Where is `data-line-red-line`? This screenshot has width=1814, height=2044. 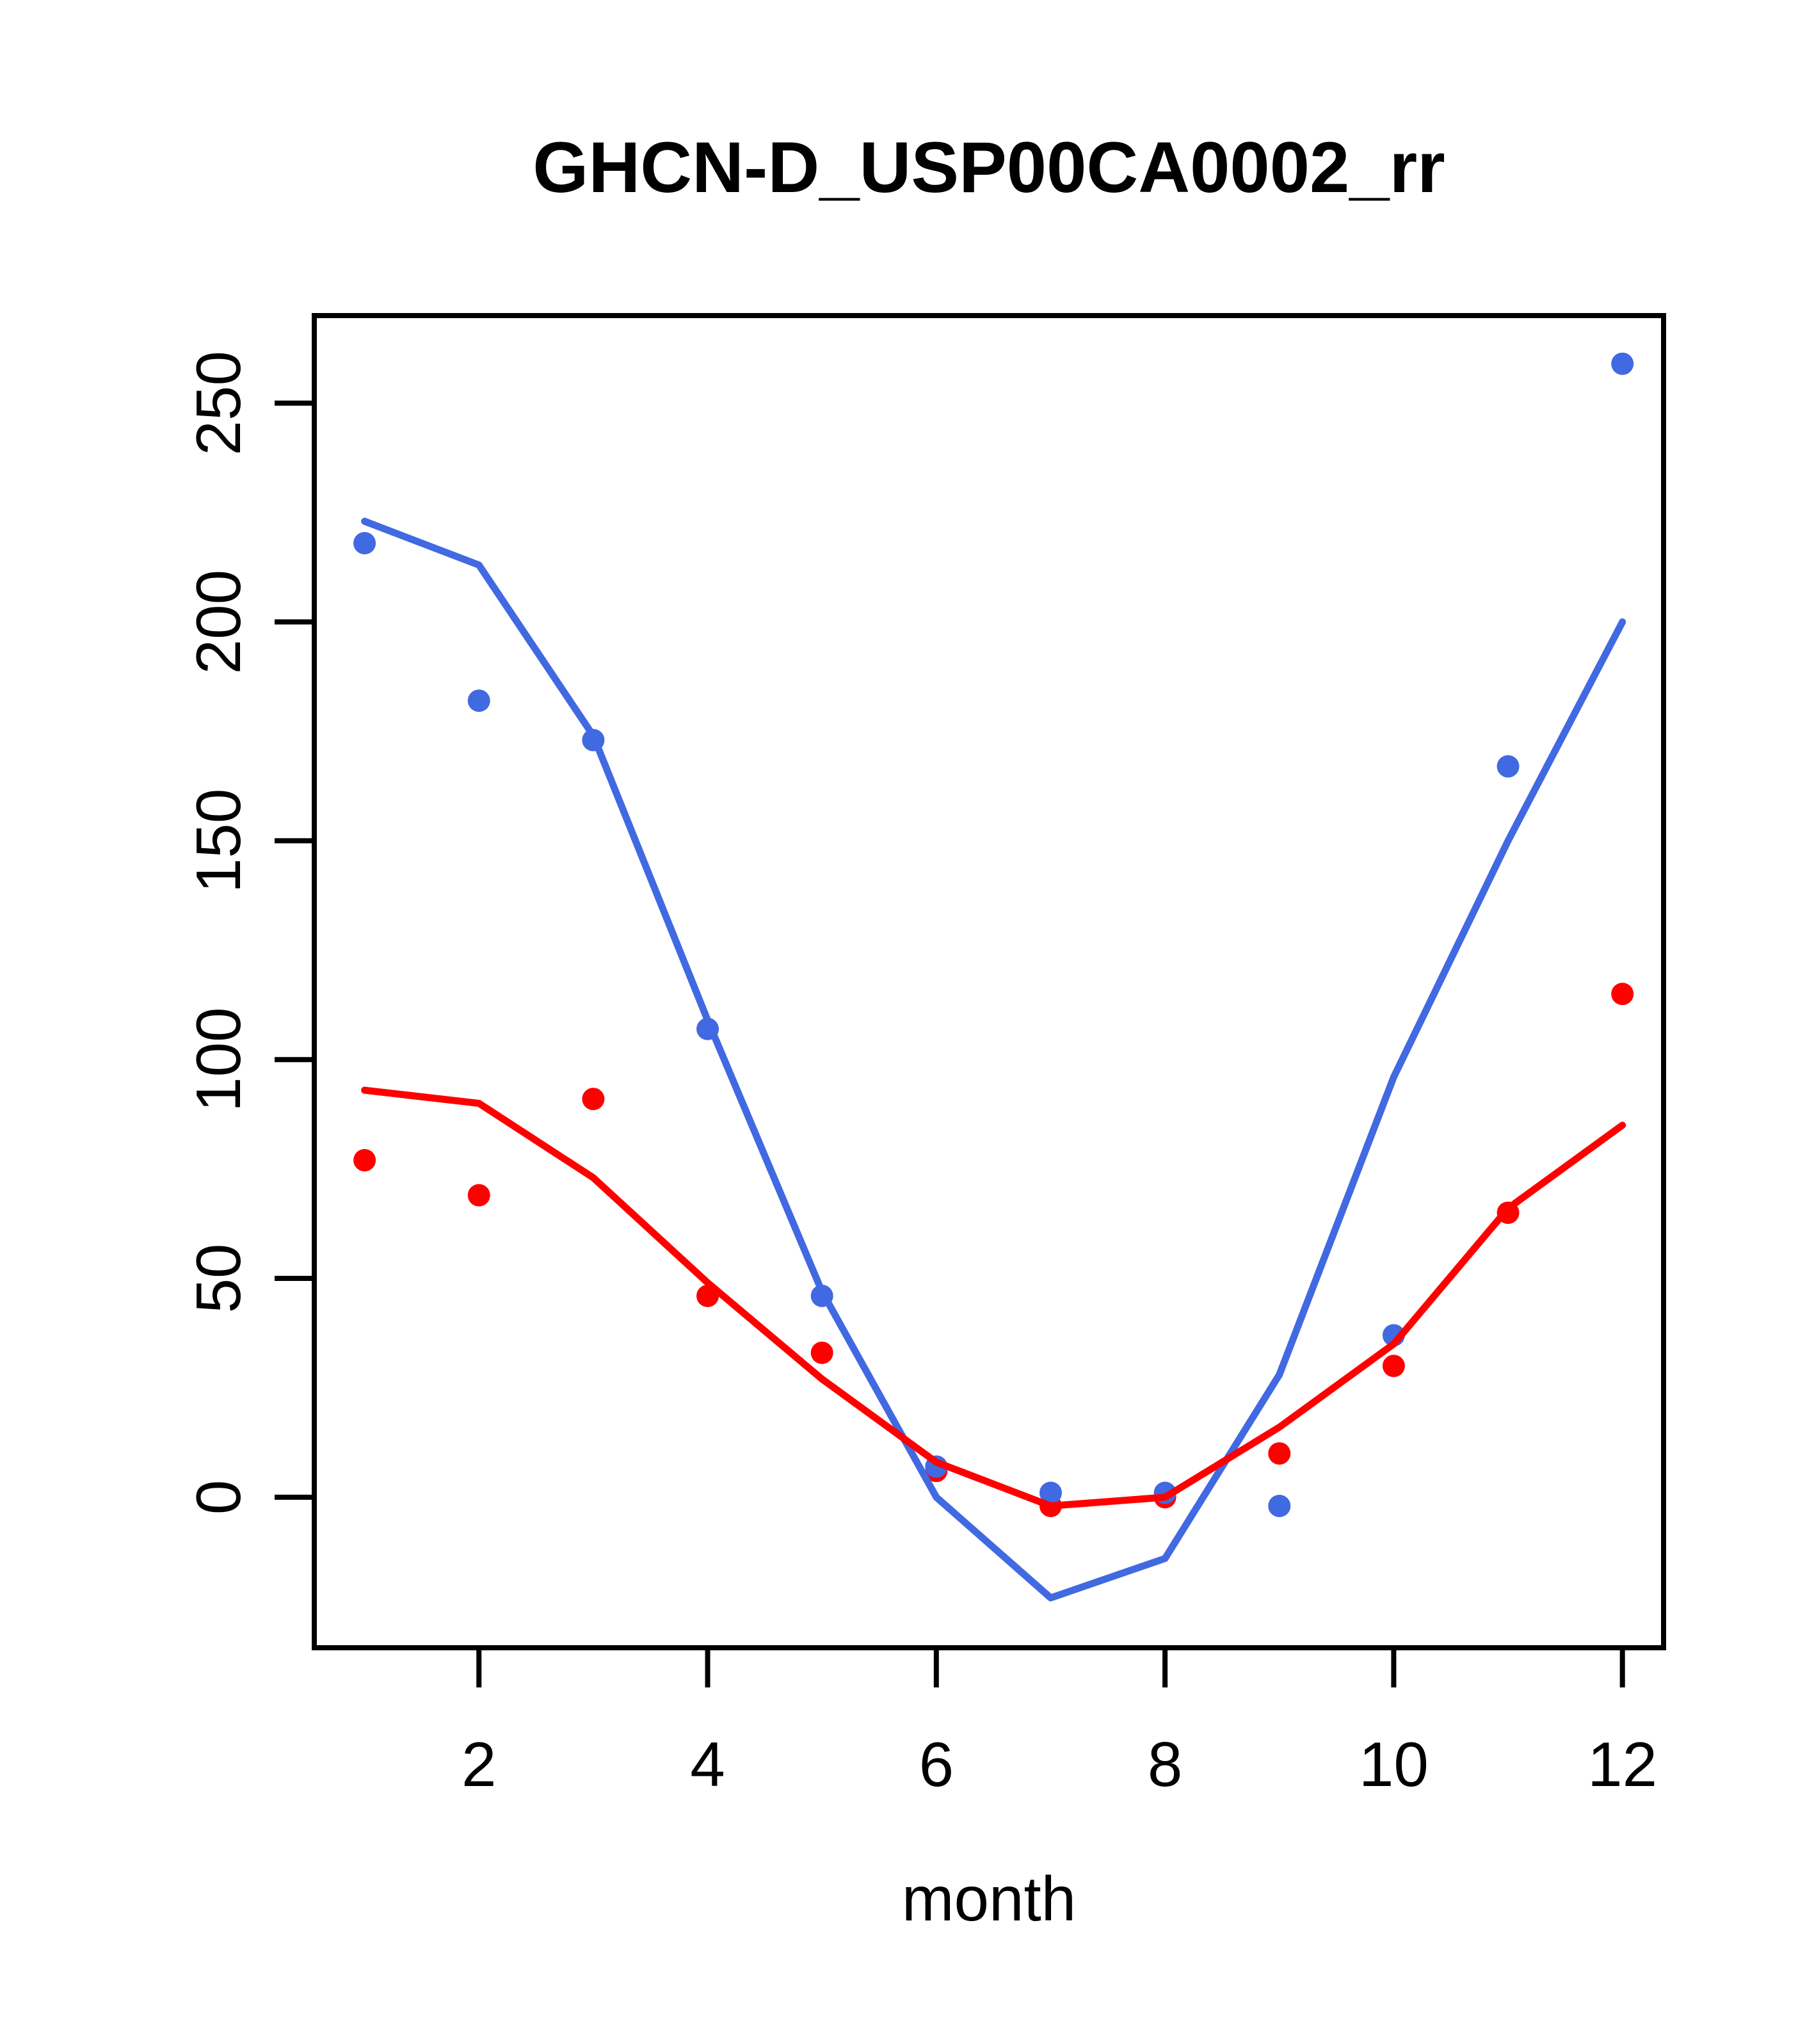 data-line-red-line is located at coordinates (993, 1298).